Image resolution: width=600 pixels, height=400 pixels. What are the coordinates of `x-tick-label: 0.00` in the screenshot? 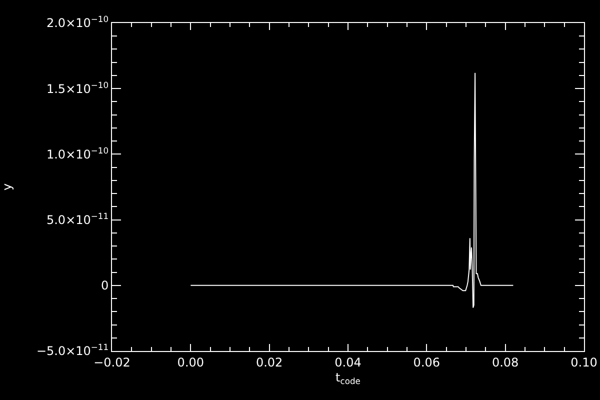 It's located at (190, 362).